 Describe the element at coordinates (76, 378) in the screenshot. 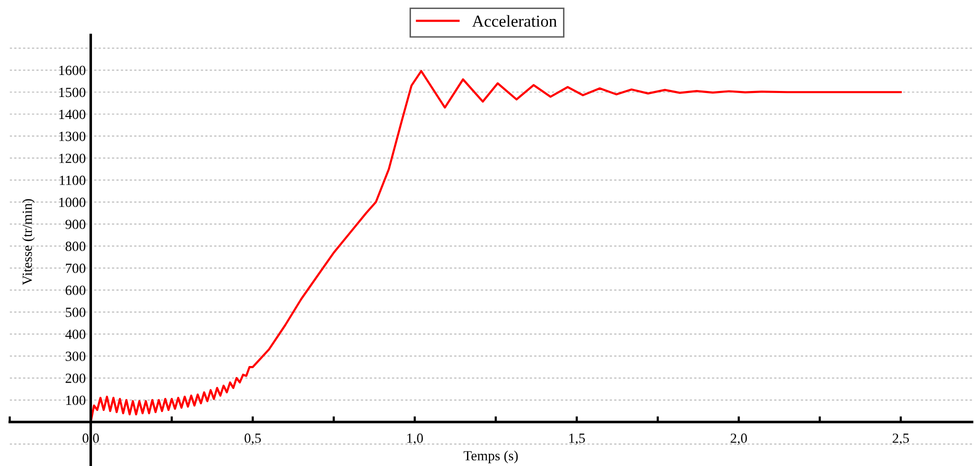

I see `y-tick-label: 200` at that location.